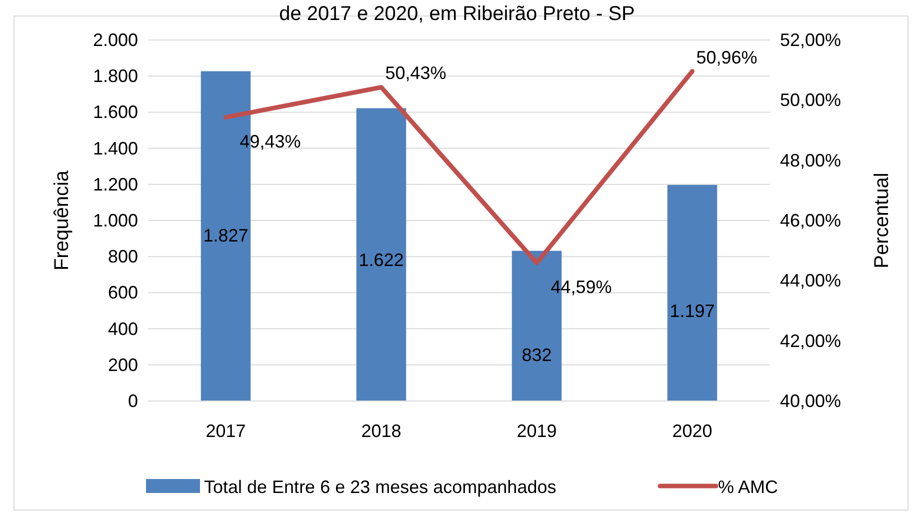  Describe the element at coordinates (537, 354) in the screenshot. I see `data-label: 832` at that location.